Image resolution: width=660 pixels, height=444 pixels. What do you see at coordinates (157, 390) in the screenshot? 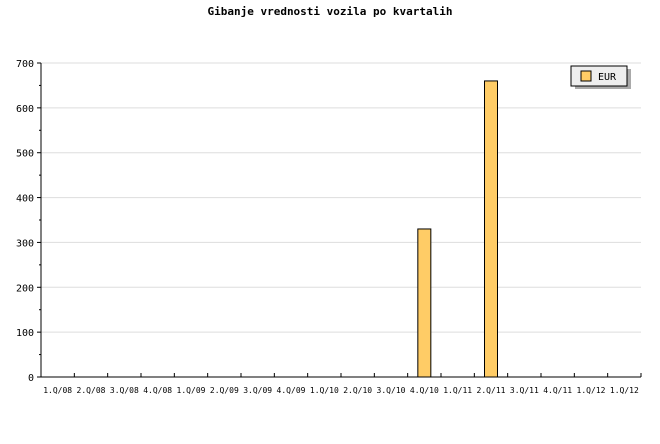
I see `x-tick-label: 4.Q/08` at bounding box center [157, 390].